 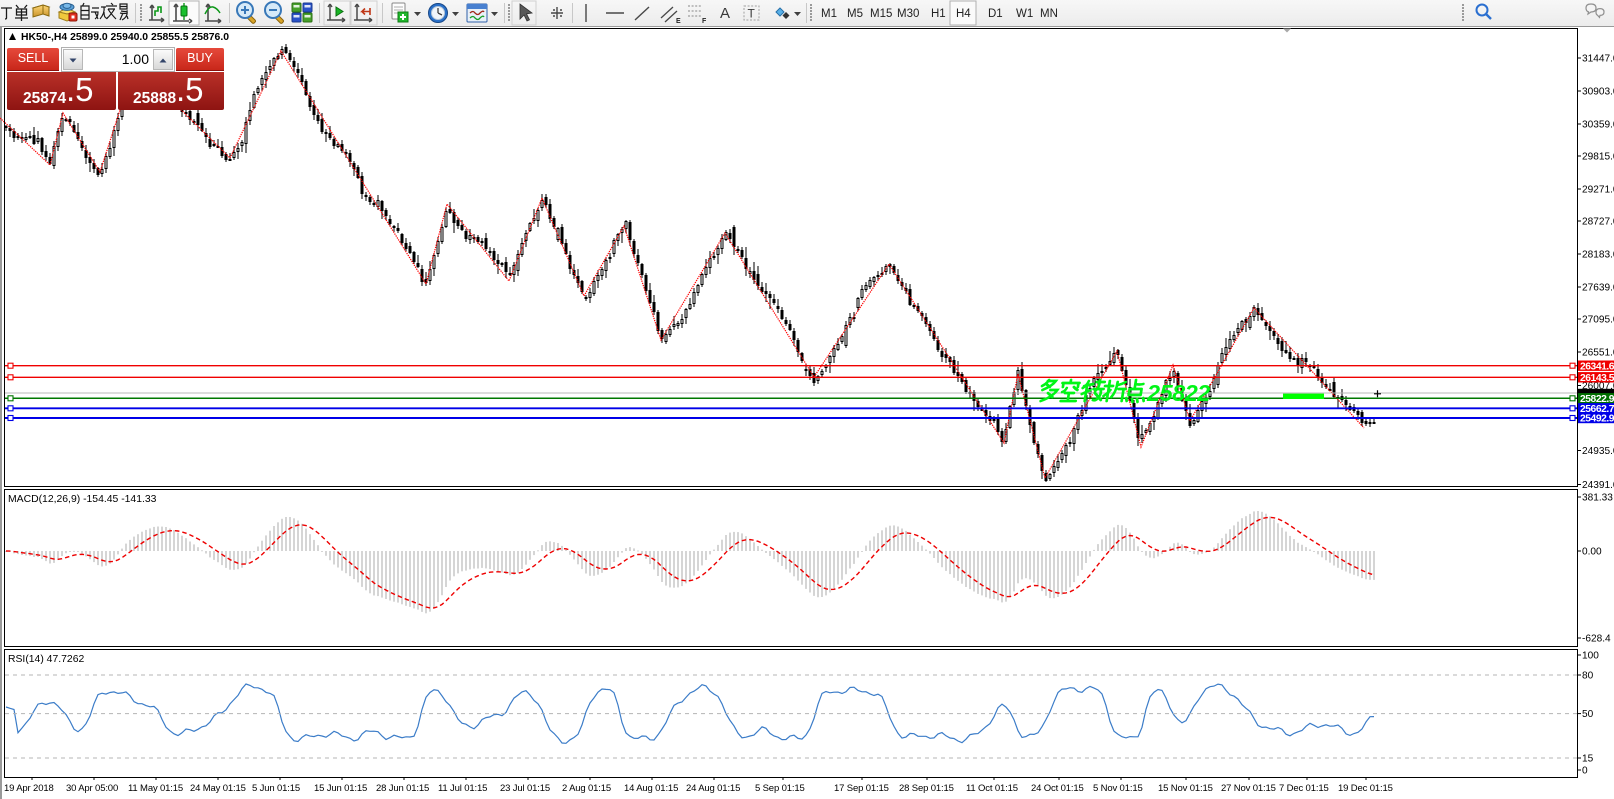 What do you see at coordinates (725, 13) in the screenshot?
I see `svg-text: A` at bounding box center [725, 13].